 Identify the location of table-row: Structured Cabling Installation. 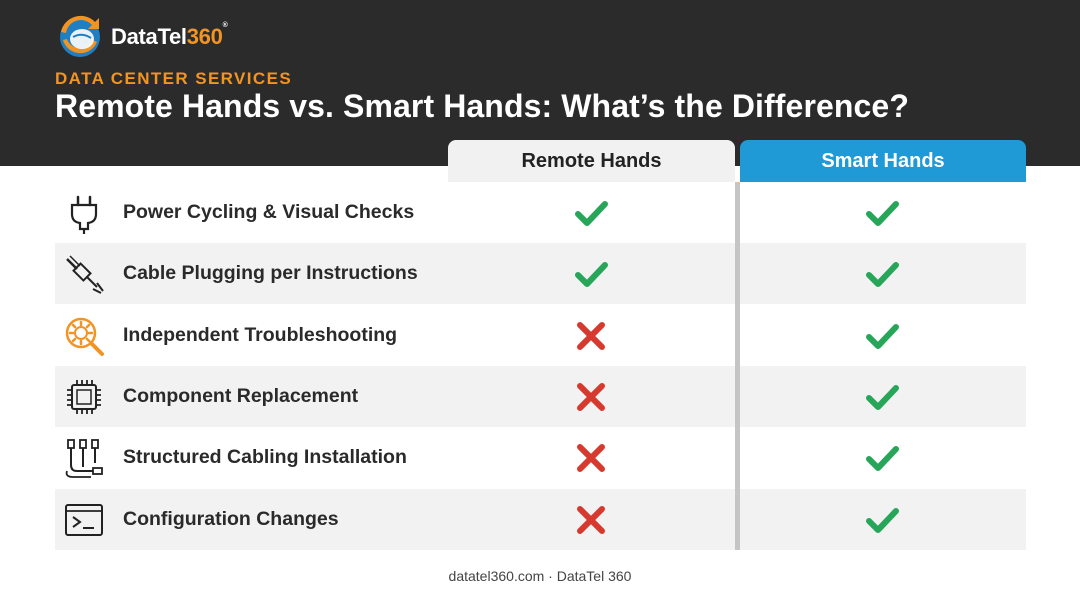
(540, 457).